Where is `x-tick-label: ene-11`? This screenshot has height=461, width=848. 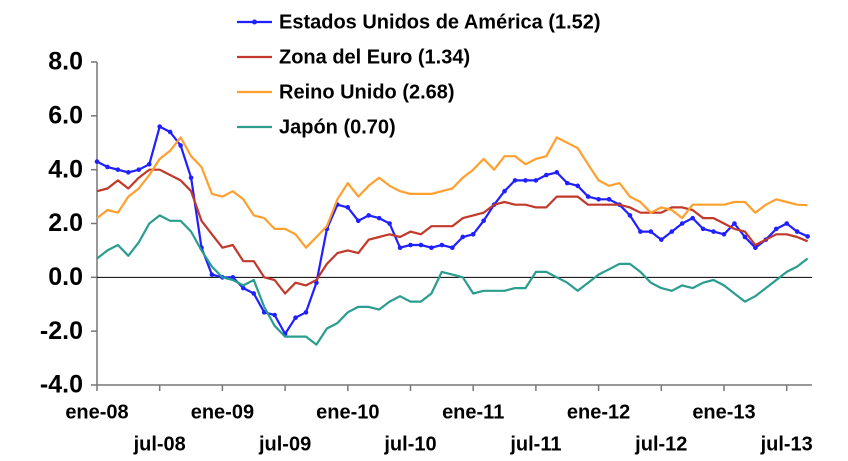
x-tick-label: ene-11 is located at coordinates (473, 412).